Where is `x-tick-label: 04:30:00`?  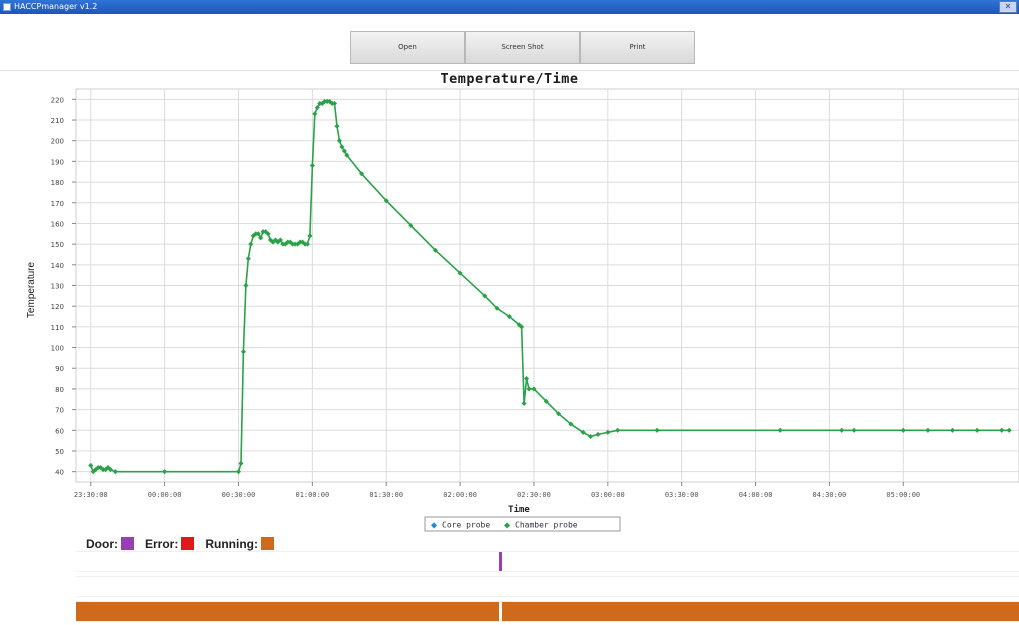
x-tick-label: 04:30:00 is located at coordinates (830, 495).